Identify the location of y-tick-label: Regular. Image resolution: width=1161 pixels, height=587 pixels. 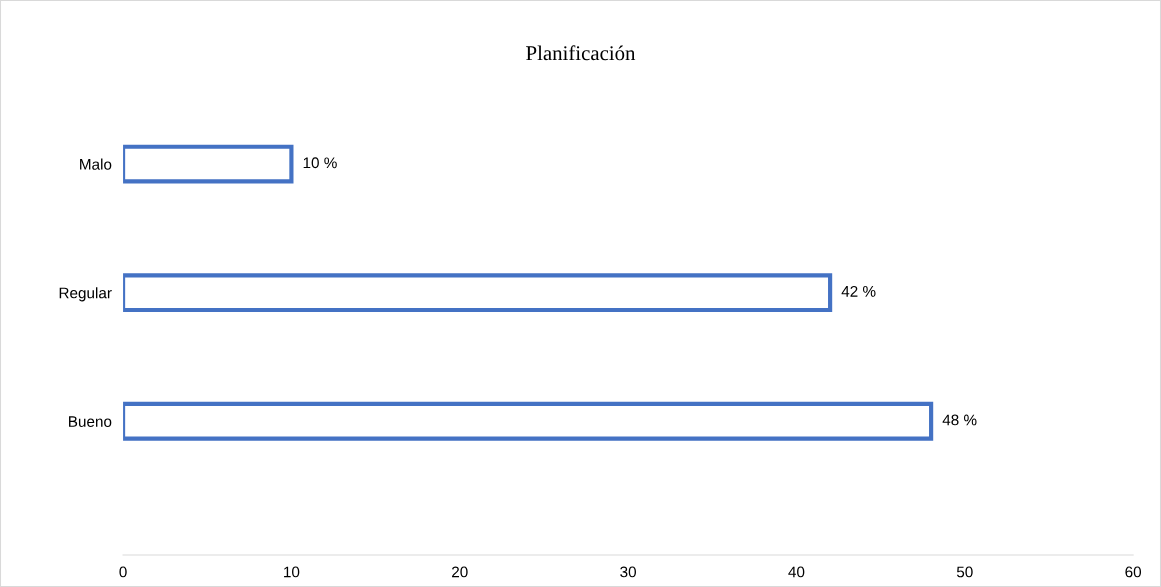
(85, 294).